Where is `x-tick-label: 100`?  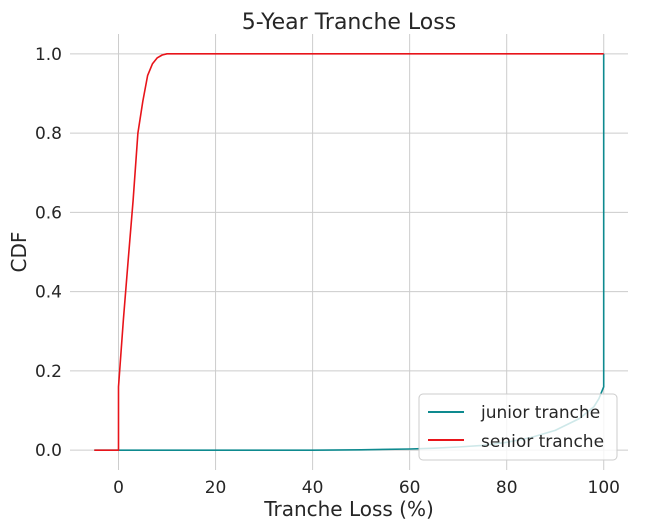 x-tick-label: 100 is located at coordinates (604, 488).